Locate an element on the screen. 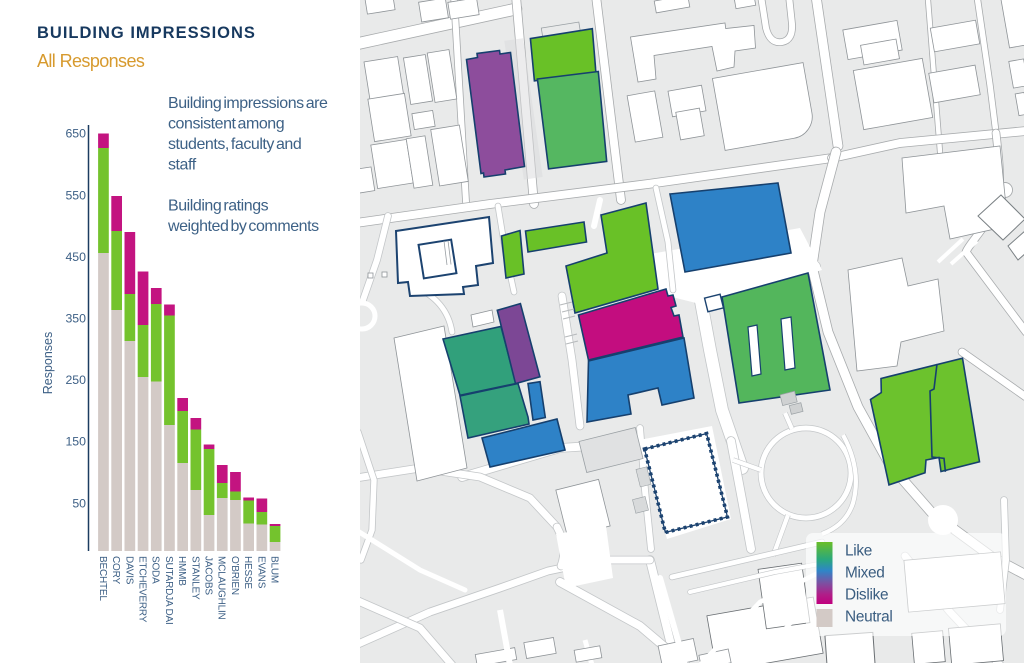 The image size is (1024, 663). svg-text: 250 is located at coordinates (75, 380).